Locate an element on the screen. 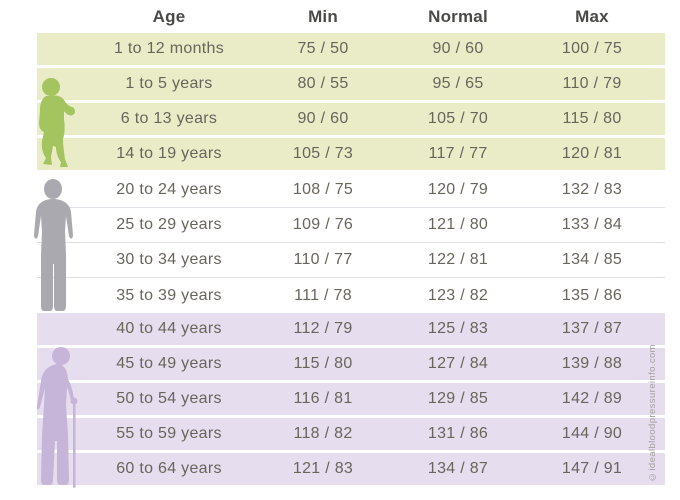 This screenshot has width=680, height=500. table-row: 6 to 13 years 90 / 60 105 / 70 115 / 80 is located at coordinates (351, 120).